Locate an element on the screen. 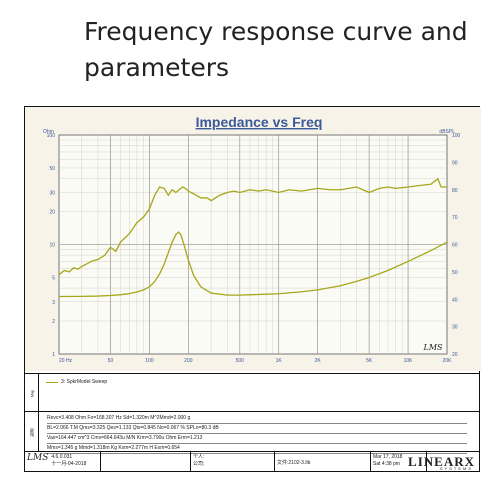 Image resolution: width=500 pixels, height=491 pixels. footer-file: 文件:2102-3.lib is located at coordinates (294, 463).